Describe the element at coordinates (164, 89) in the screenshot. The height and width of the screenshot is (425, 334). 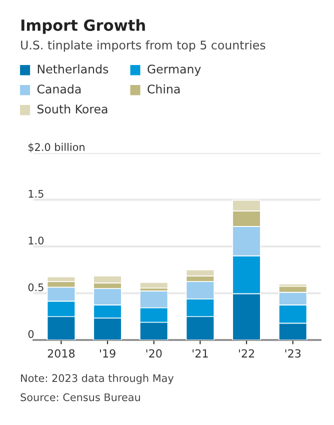
I see `legend-label: China` at that location.